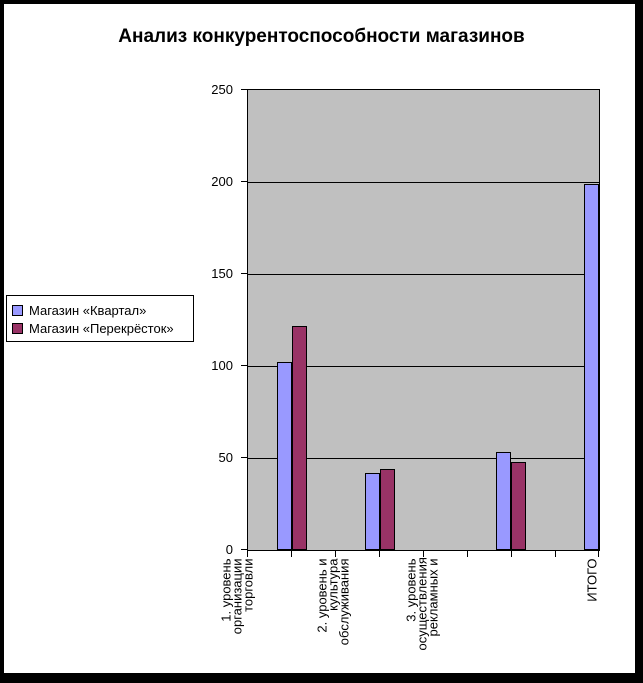 The image size is (643, 683). What do you see at coordinates (225, 457) in the screenshot?
I see `y-axis-tick-label: 50` at bounding box center [225, 457].